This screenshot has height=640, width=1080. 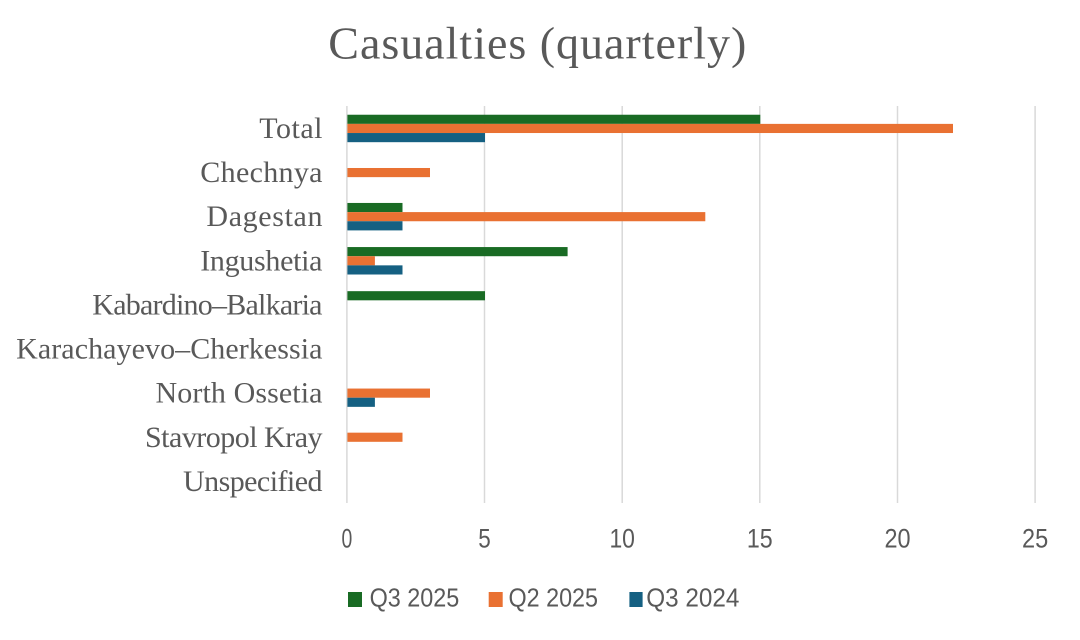 I want to click on svg-text: Casualties (quarterly), so click(x=537, y=43).